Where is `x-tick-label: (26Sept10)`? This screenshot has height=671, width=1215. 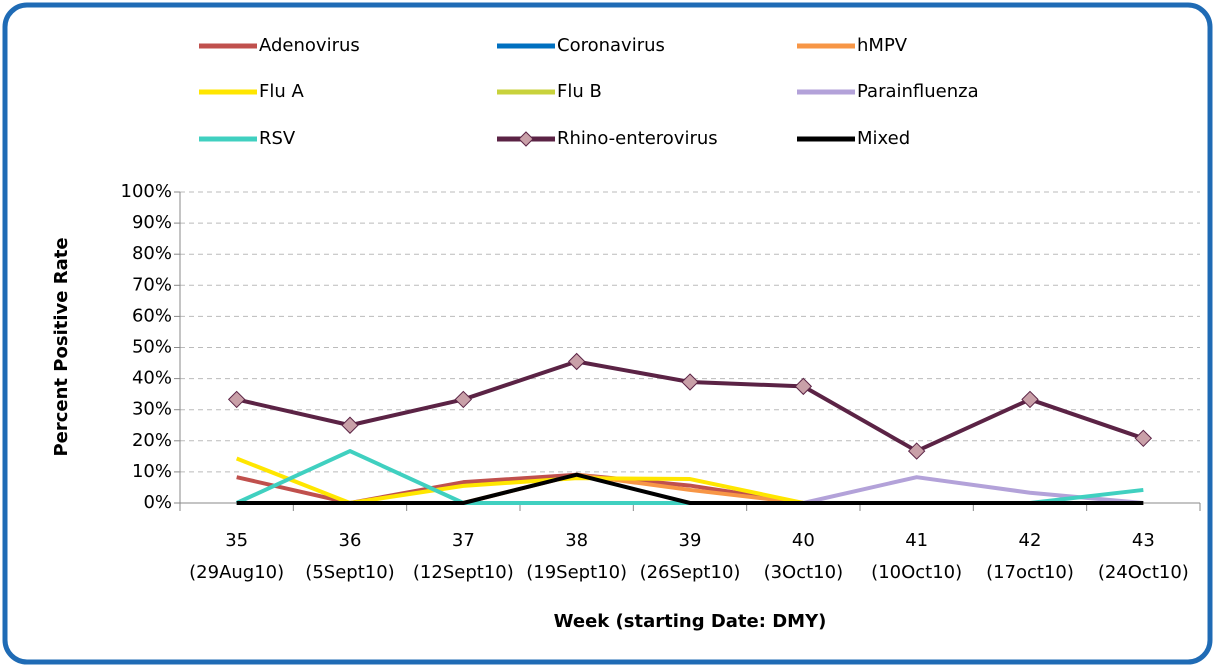
x-tick-label: (26Sept10) is located at coordinates (690, 572).